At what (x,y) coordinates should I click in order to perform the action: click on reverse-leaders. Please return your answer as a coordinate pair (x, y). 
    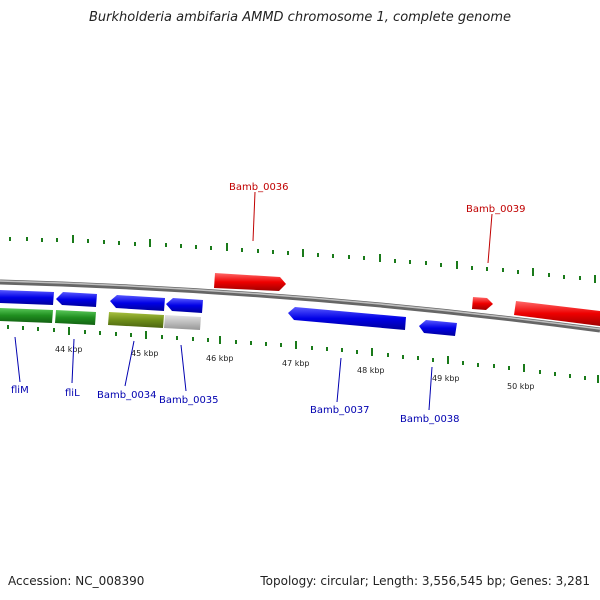
    Looking at the image, I should click on (223, 373).